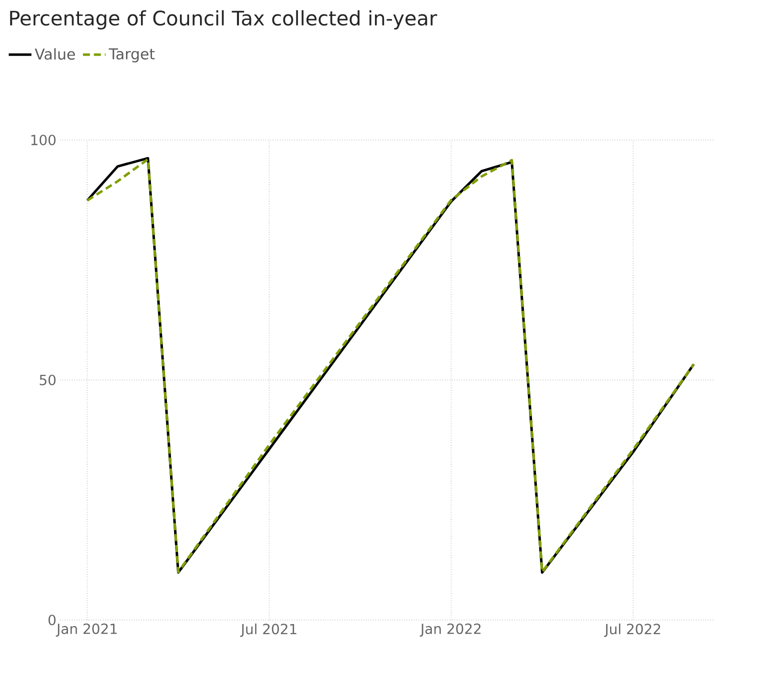 The width and height of the screenshot is (765, 675). I want to click on legend-label: Value, so click(54, 54).